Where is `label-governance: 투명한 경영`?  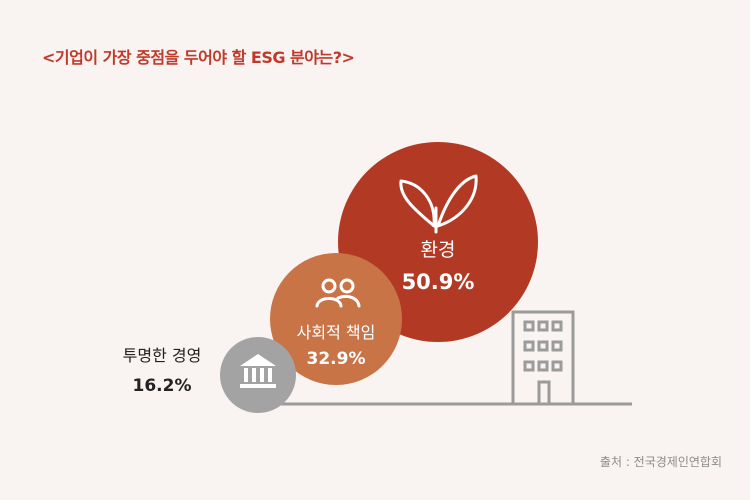 label-governance: 투명한 경영 is located at coordinates (162, 355).